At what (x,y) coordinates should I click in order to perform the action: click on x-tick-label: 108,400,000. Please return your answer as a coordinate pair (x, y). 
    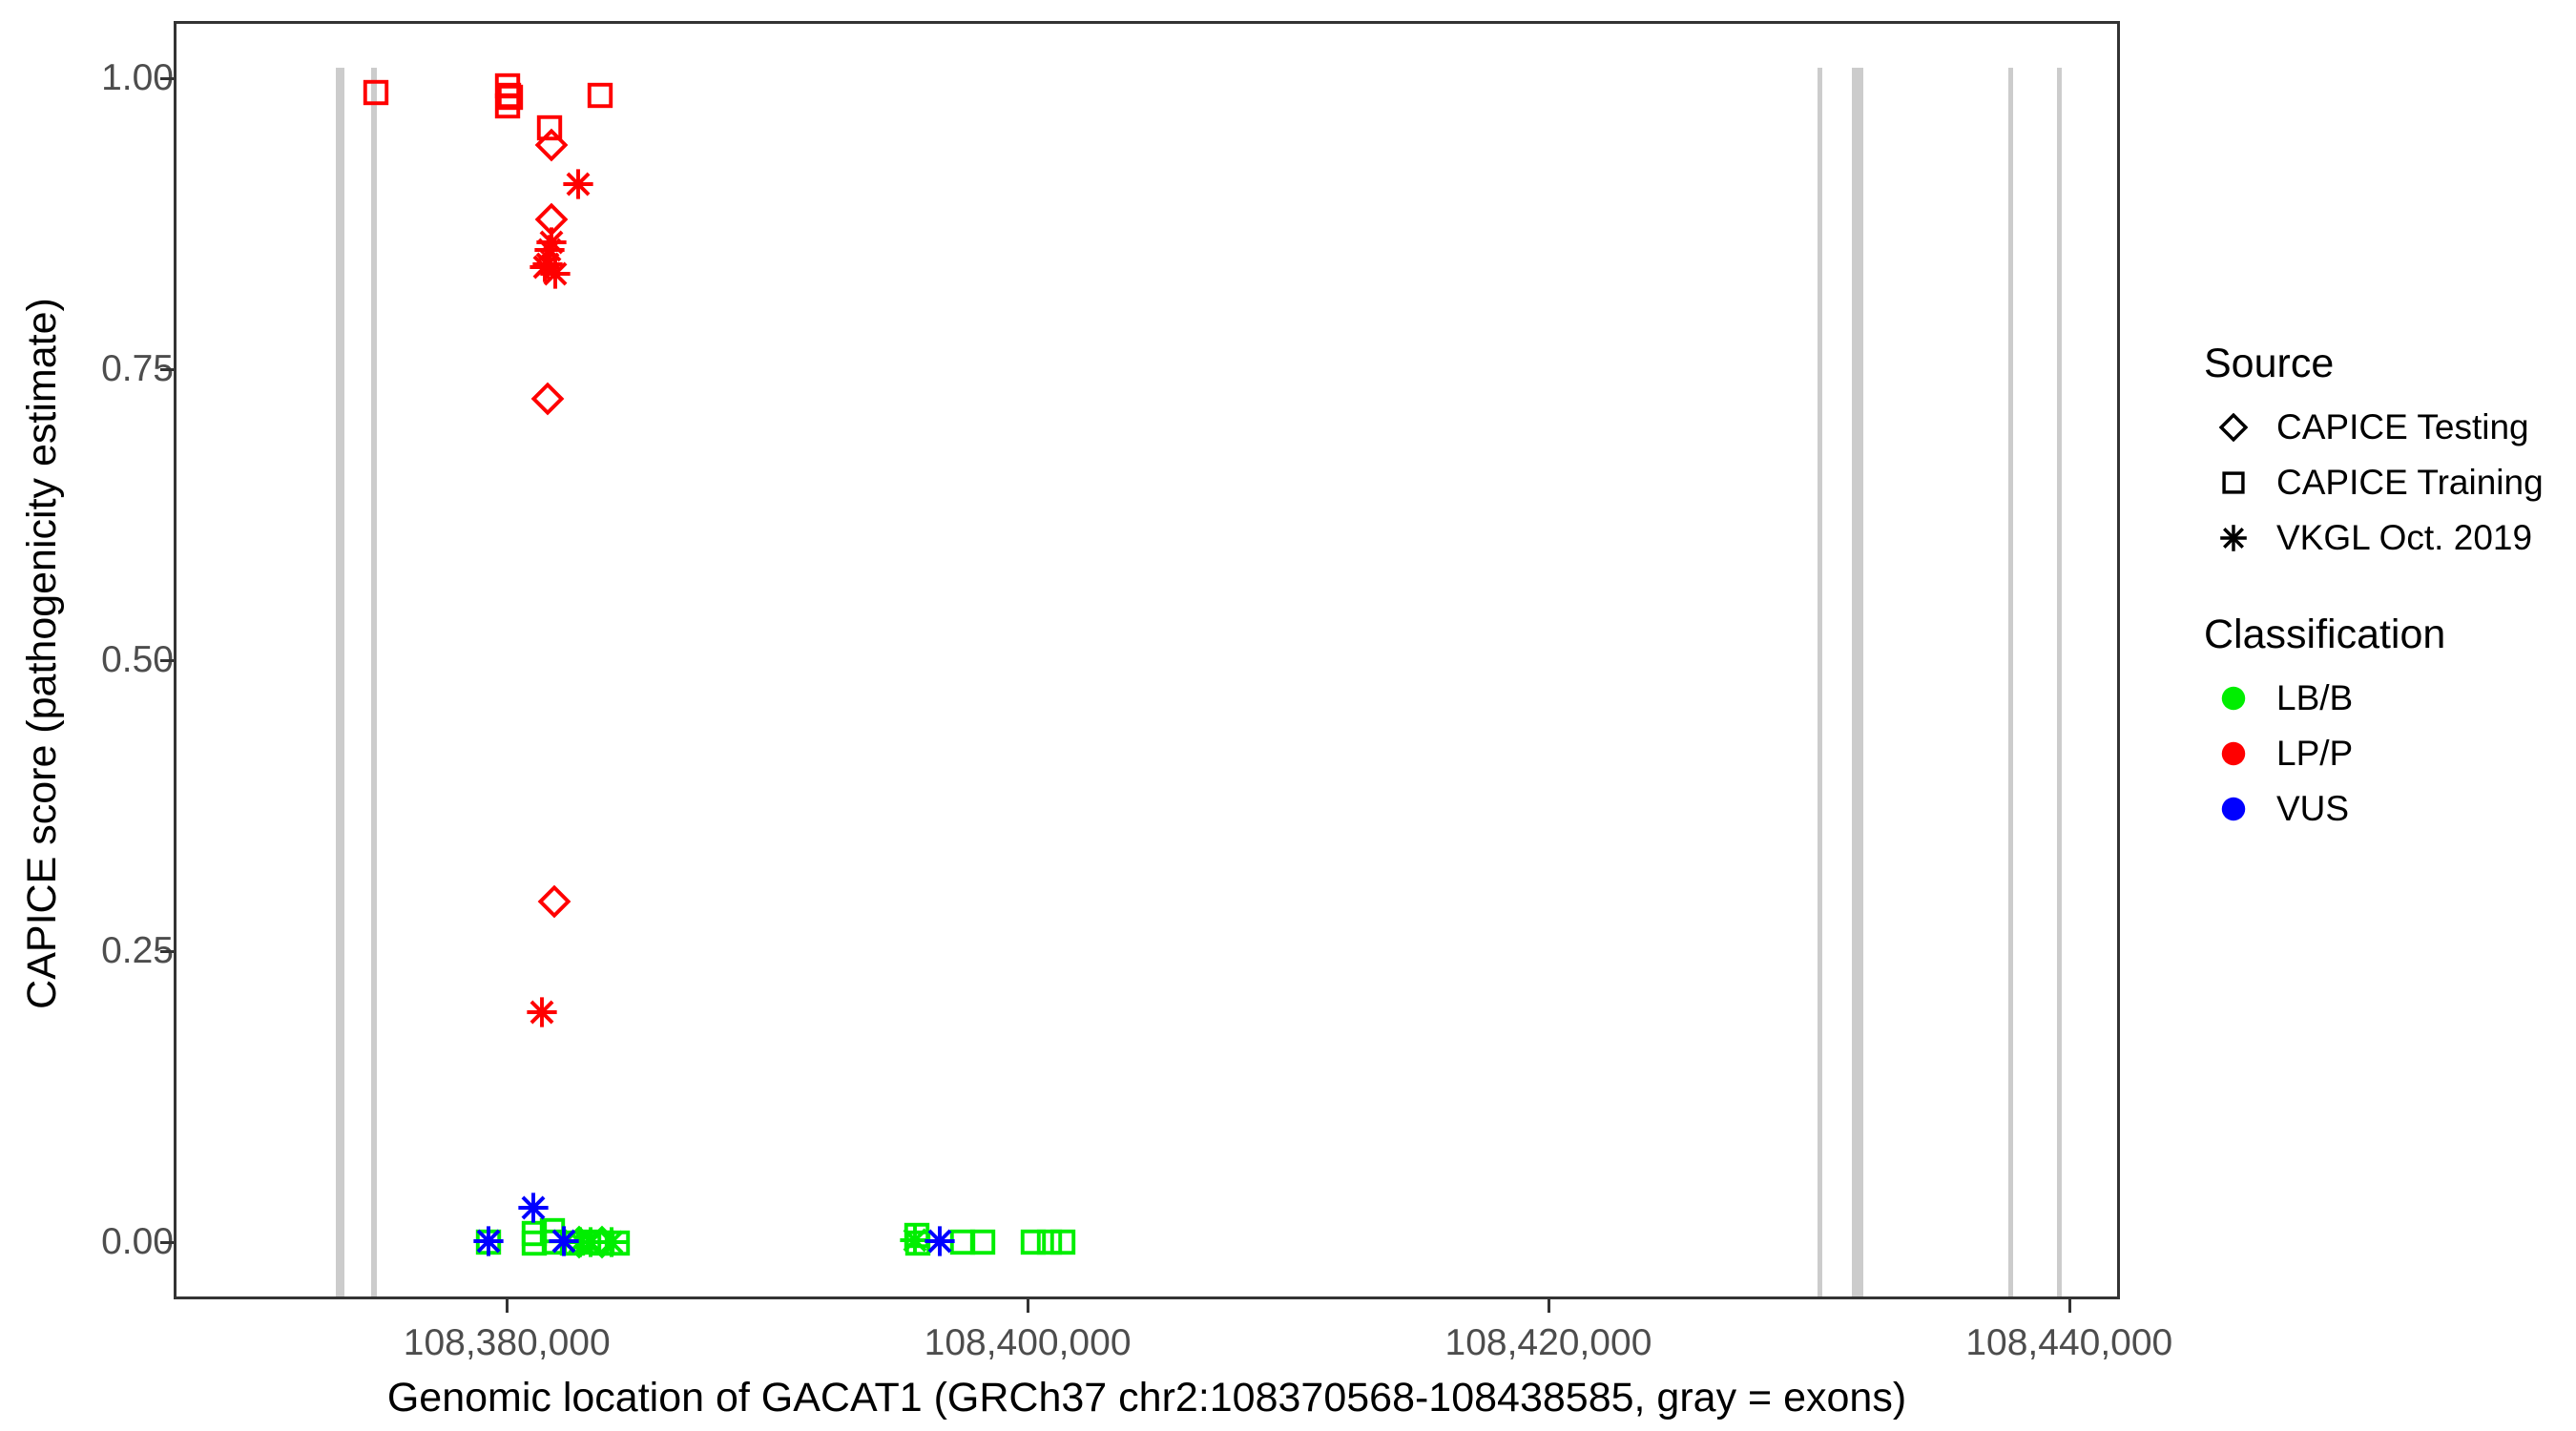
    Looking at the image, I should click on (1028, 1342).